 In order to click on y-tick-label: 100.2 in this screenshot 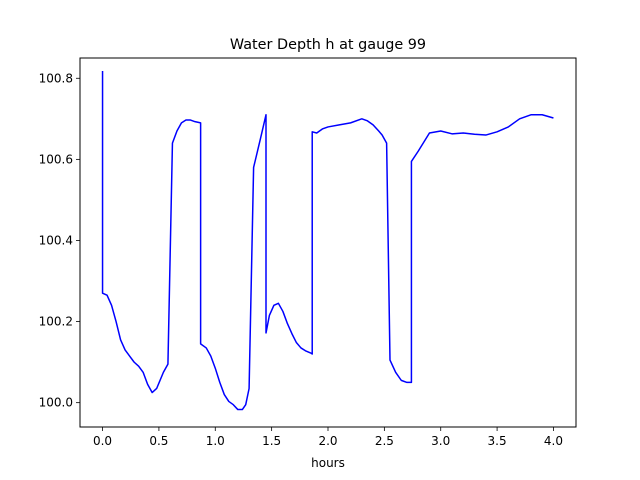, I will do `click(56, 322)`.